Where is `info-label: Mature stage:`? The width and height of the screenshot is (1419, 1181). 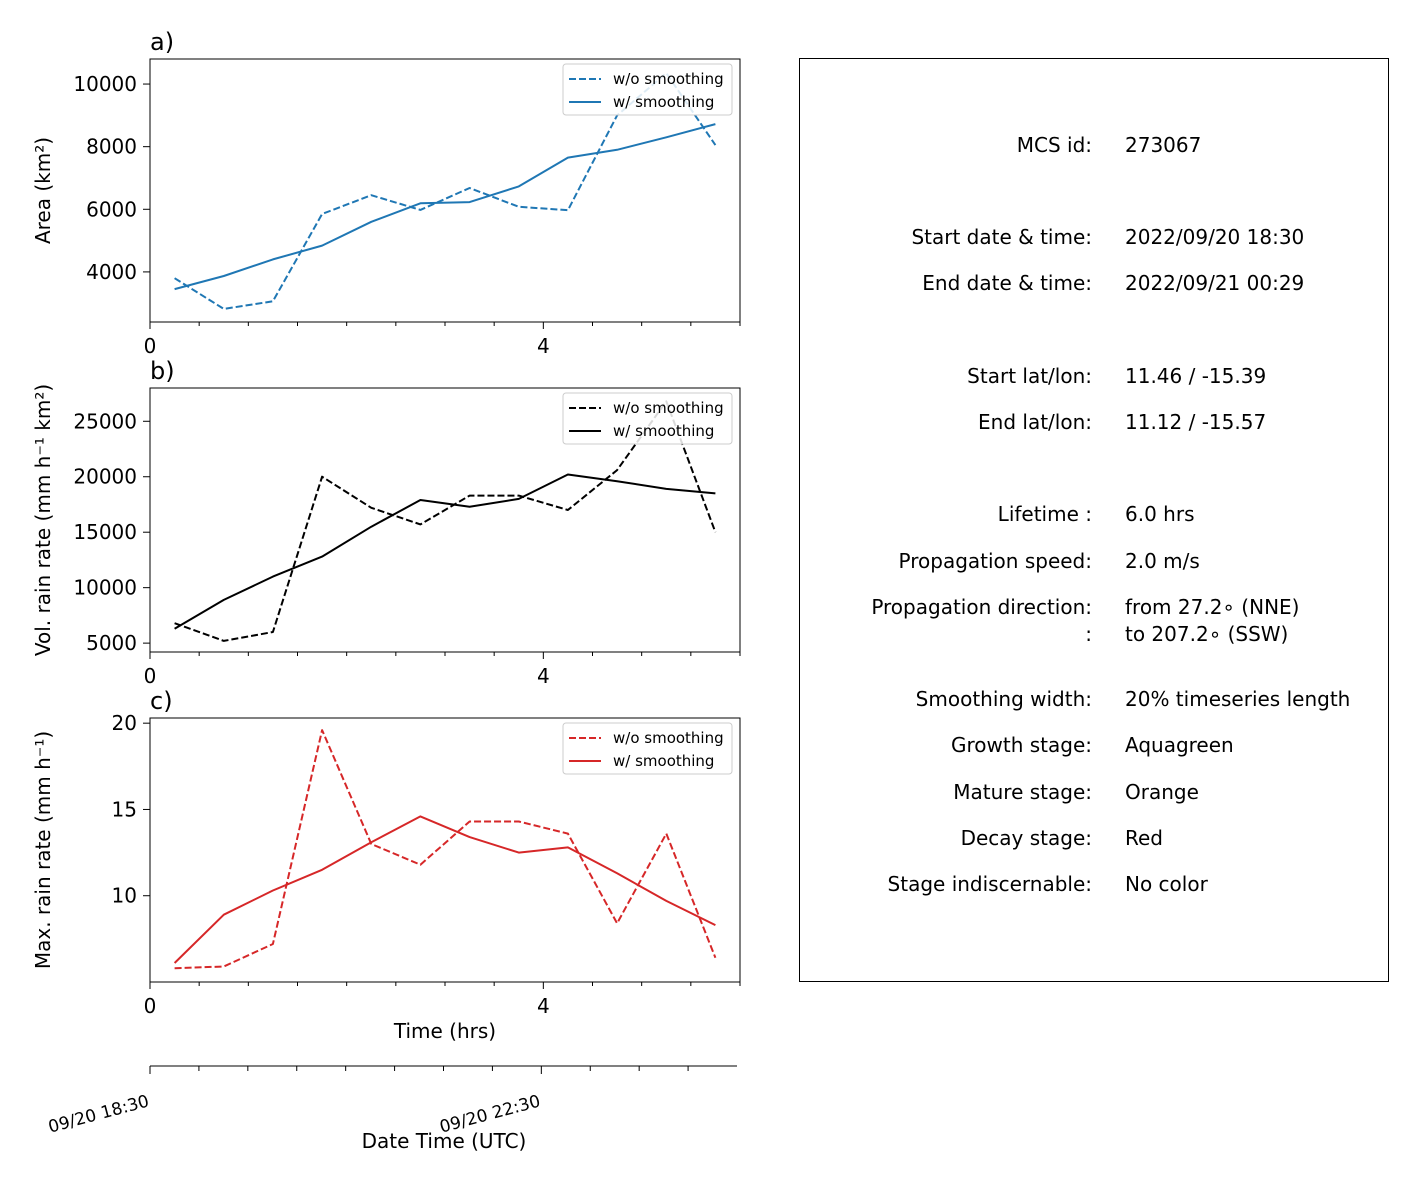 info-label: Mature stage: is located at coordinates (1022, 792).